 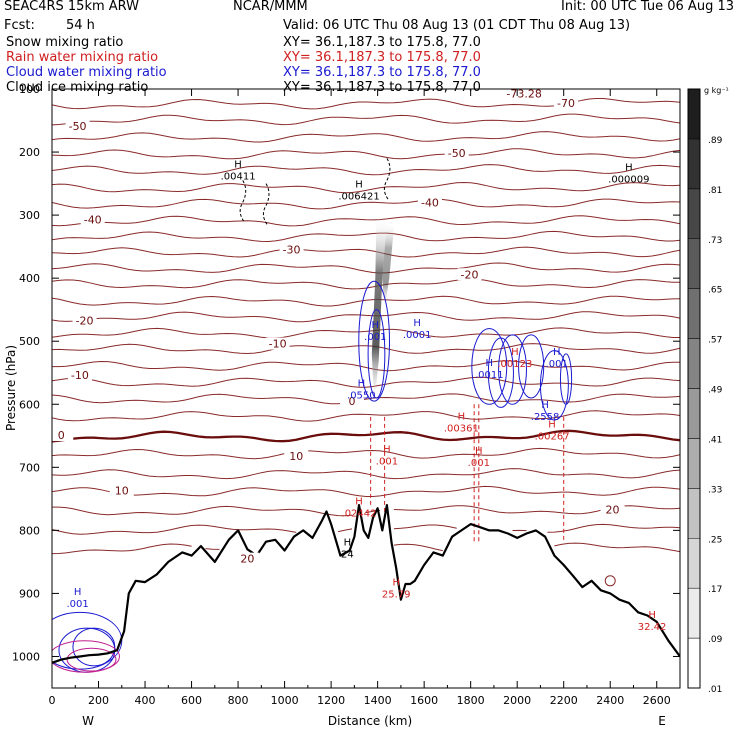 What do you see at coordinates (552, 437) in the screenshot?
I see `extremum-label: .00267` at bounding box center [552, 437].